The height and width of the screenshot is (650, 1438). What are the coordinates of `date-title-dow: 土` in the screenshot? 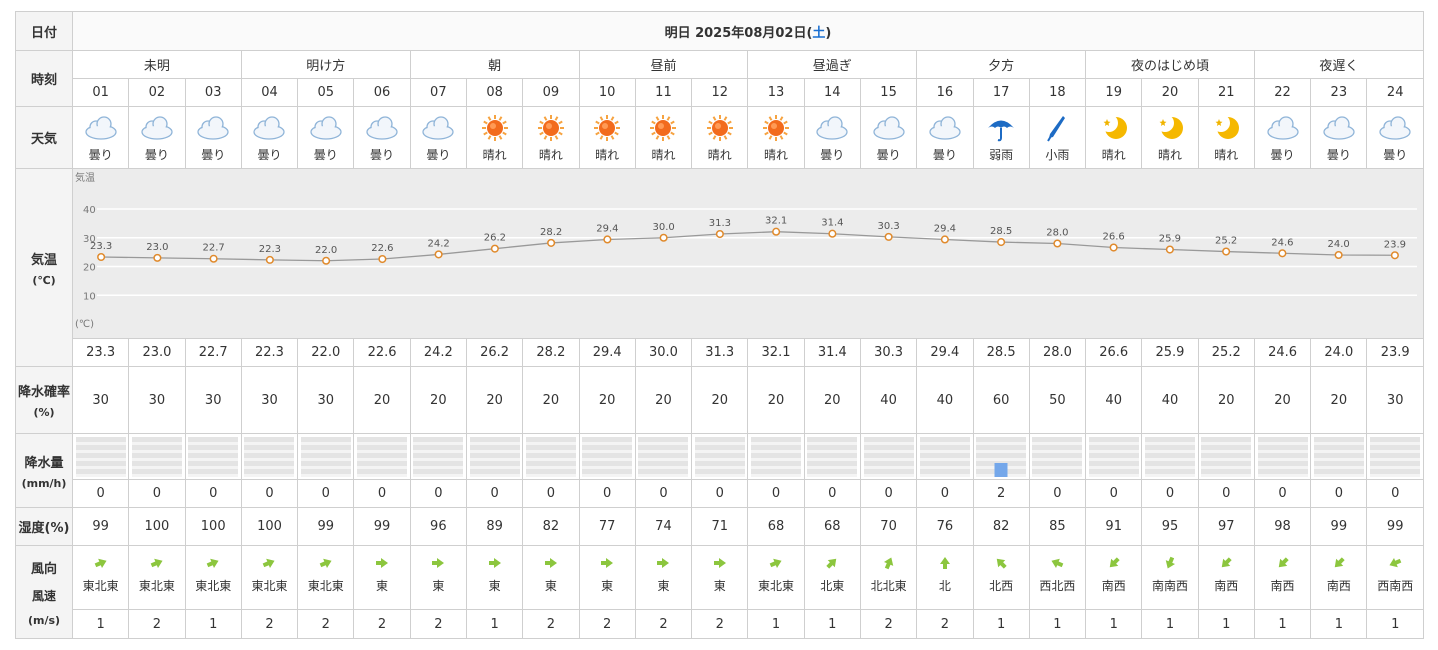 It's located at (819, 33).